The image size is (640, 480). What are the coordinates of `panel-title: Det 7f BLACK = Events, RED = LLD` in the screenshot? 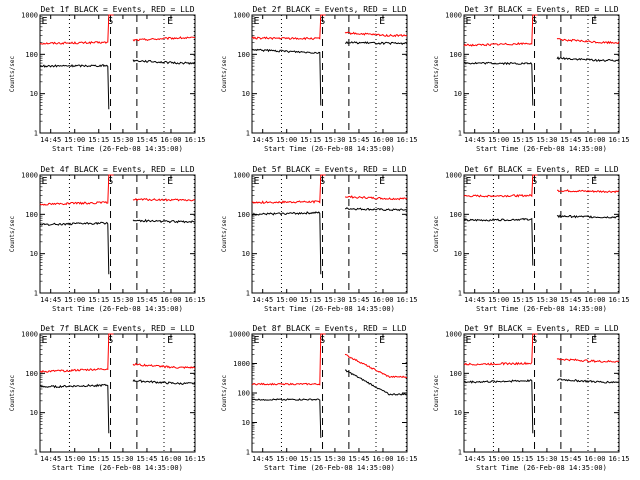 It's located at (117, 328).